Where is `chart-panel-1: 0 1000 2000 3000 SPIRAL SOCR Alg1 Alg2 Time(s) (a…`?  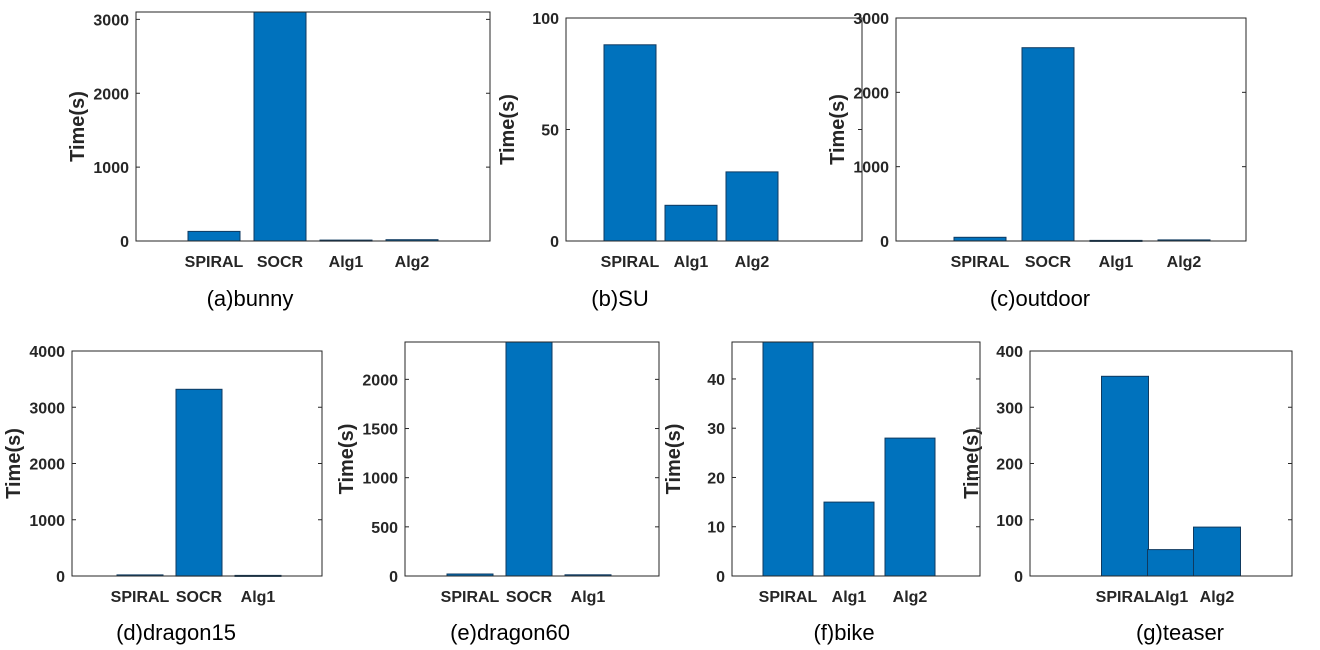 chart-panel-1: 0 1000 2000 3000 SPIRAL SOCR Alg1 Alg2 Time(s) (a… is located at coordinates (279, 161).